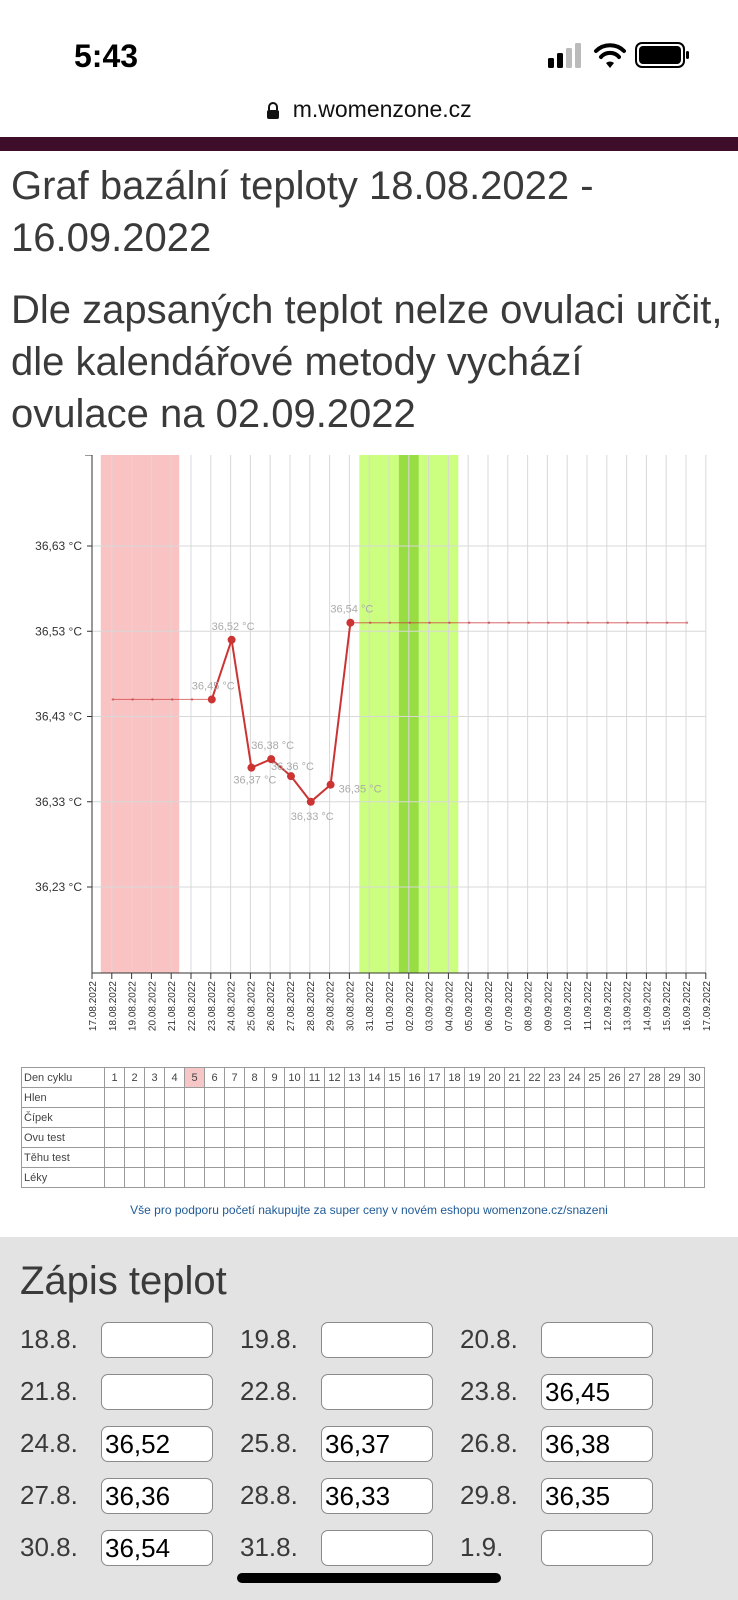 This screenshot has height=1600, width=738. What do you see at coordinates (174, 1077) in the screenshot?
I see `cycle-day-cell: 4` at bounding box center [174, 1077].